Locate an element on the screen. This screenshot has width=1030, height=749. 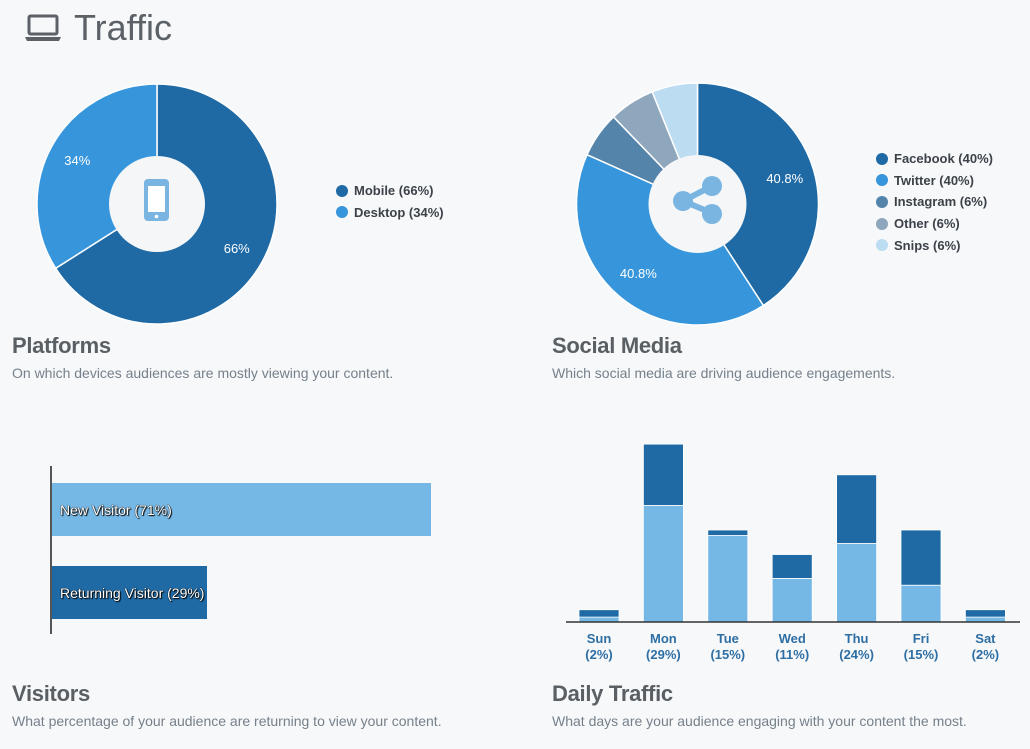
social-media-donut-chart: 40.8% 40.8% is located at coordinates (697, 204).